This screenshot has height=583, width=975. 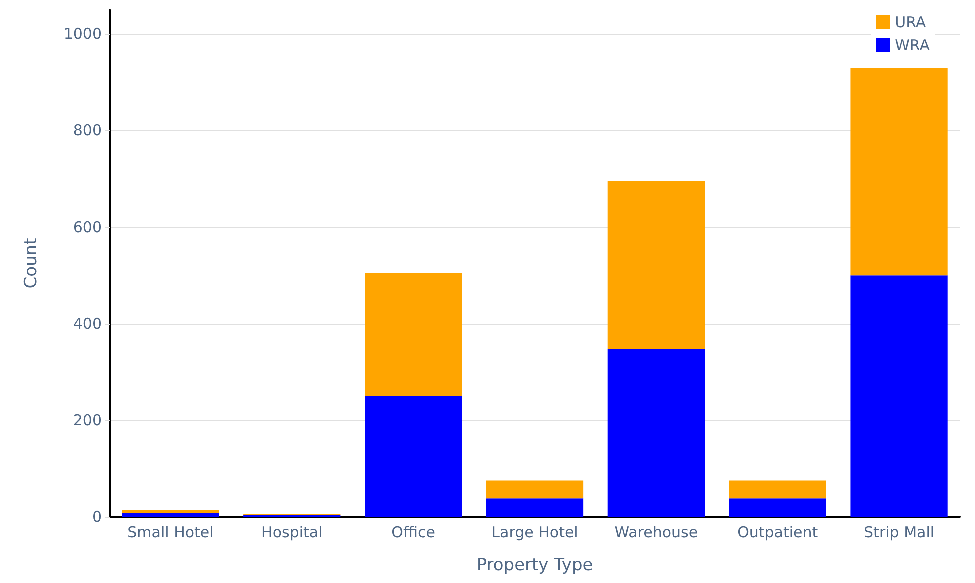 I want to click on x-tick-label: Strip Mall, so click(x=899, y=533).